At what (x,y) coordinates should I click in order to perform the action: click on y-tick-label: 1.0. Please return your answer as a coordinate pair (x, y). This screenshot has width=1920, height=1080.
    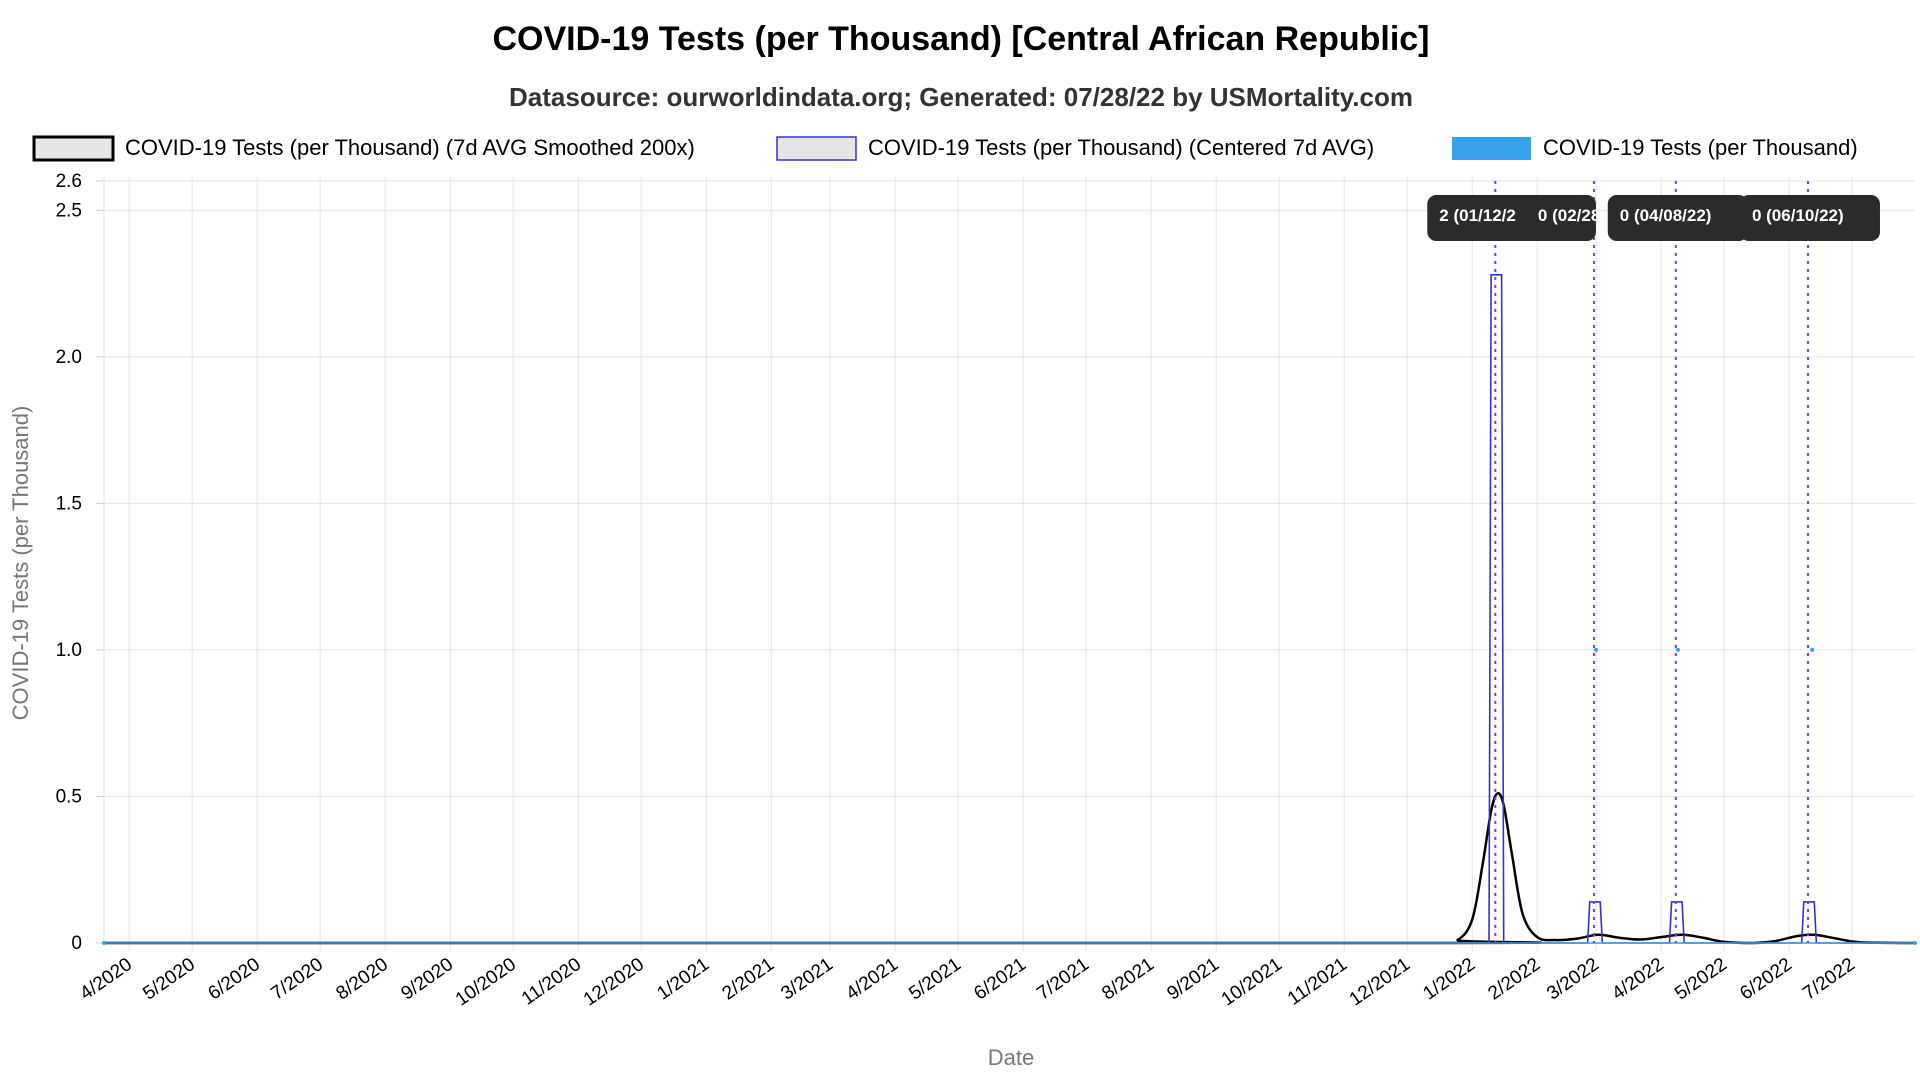
    Looking at the image, I should click on (69, 650).